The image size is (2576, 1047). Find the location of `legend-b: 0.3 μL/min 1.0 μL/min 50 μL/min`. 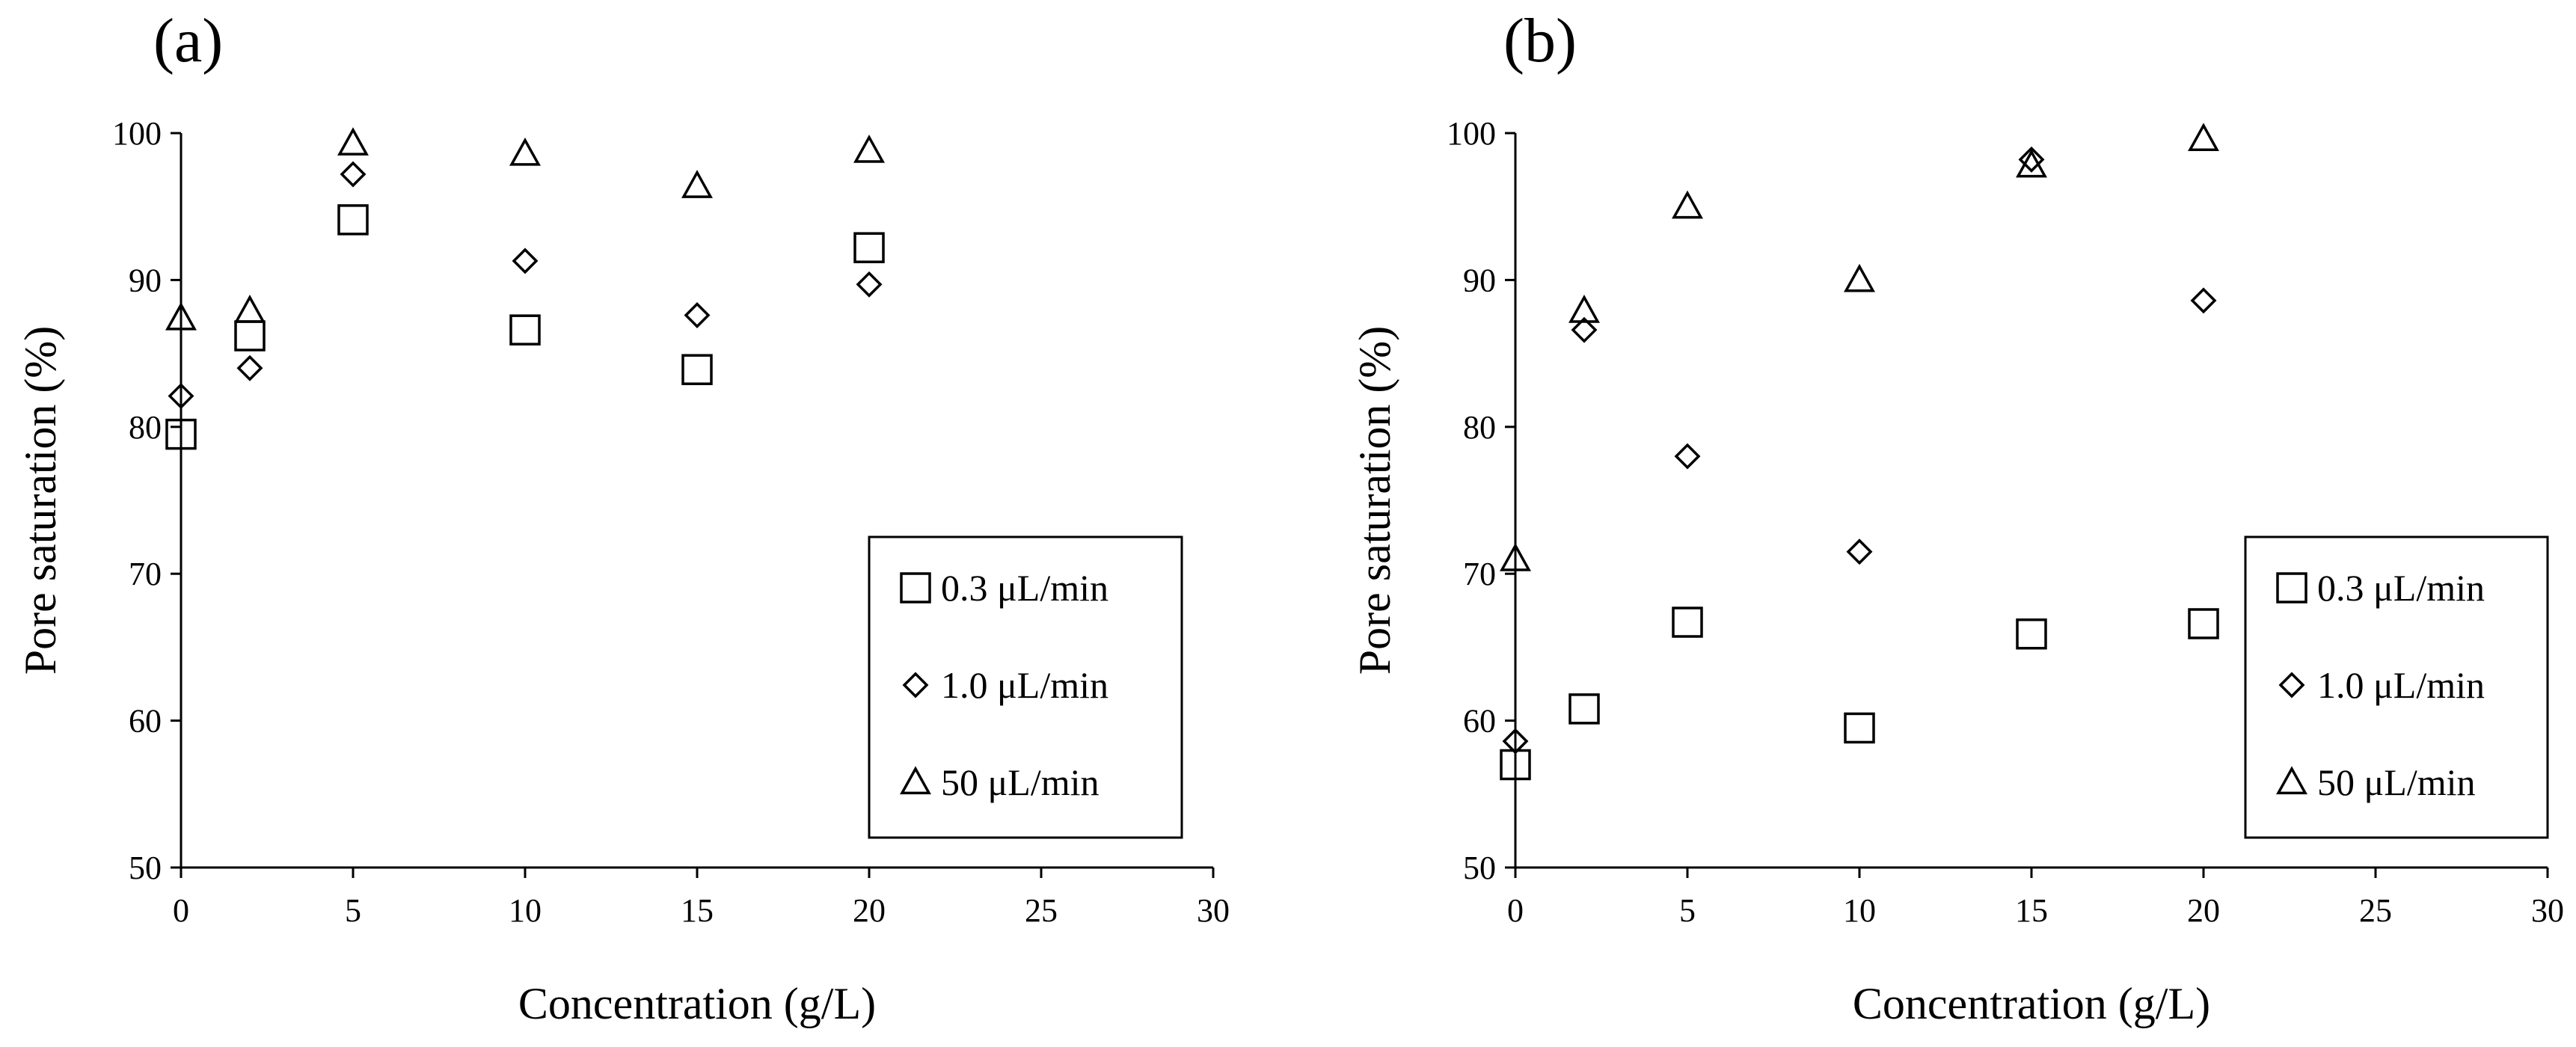

legend-b: 0.3 μL/min 1.0 μL/min 50 μL/min is located at coordinates (2396, 687).